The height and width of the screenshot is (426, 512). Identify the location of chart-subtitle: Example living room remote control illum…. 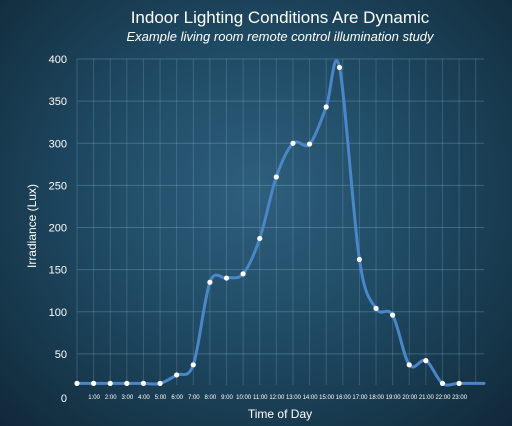
(280, 36).